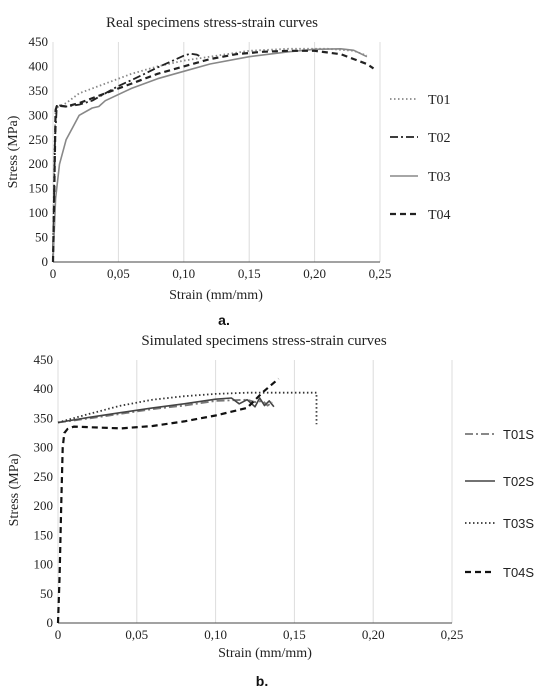  I want to click on legend-label-t03s: T03S, so click(518, 523).